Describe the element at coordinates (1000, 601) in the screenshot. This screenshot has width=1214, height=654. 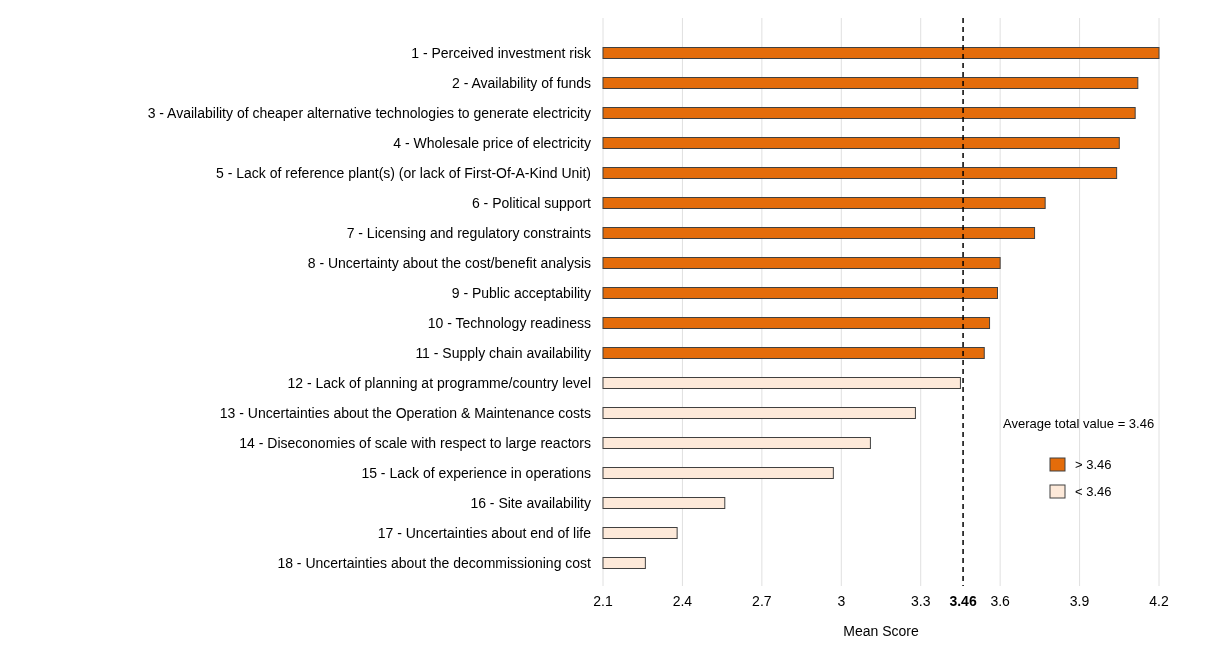
I see `x-tick-label: 3.6` at that location.